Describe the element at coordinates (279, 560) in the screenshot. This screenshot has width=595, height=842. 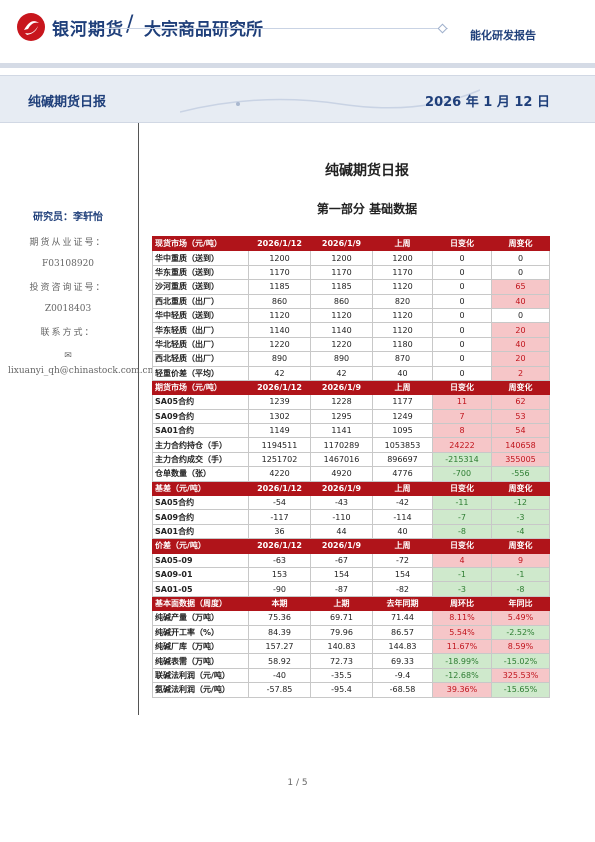
I see `data-cell: -63` at that location.